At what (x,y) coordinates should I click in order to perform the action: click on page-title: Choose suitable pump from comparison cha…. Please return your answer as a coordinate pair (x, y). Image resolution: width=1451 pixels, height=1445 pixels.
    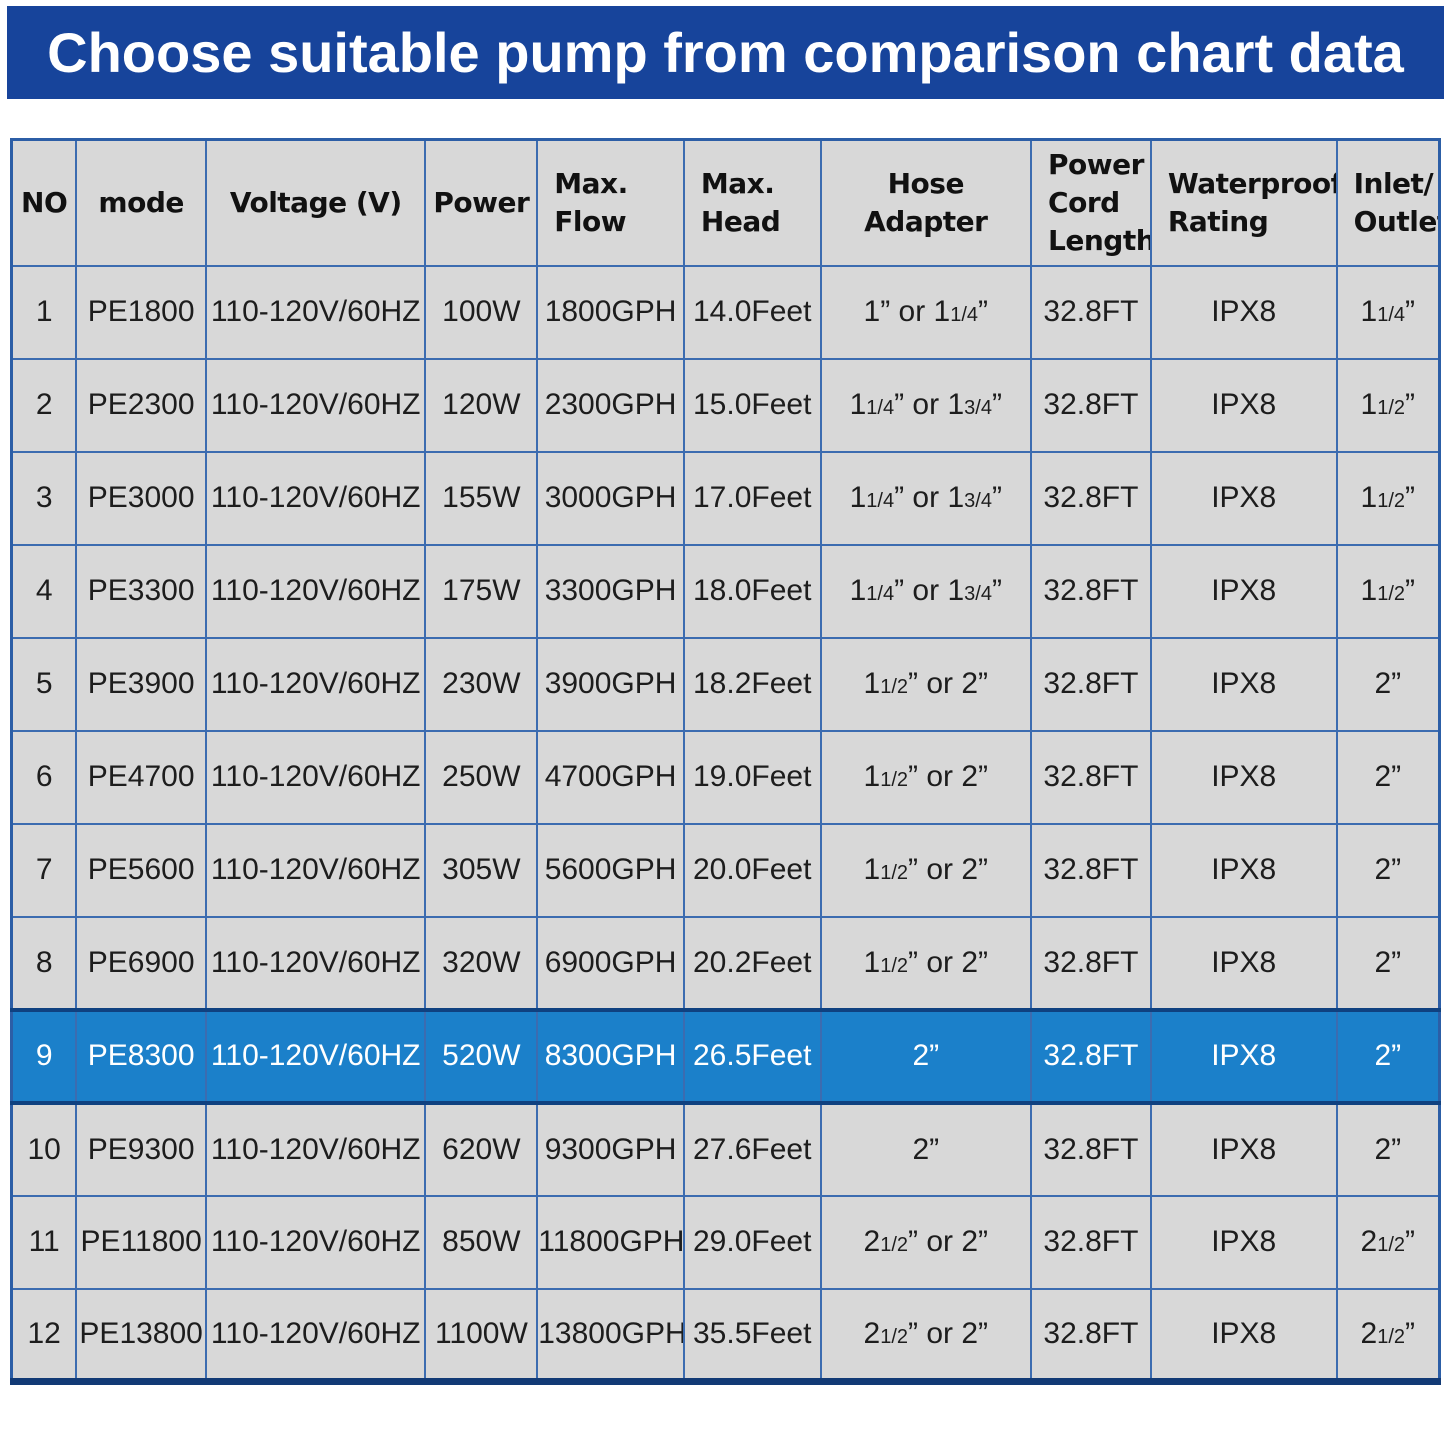
    Looking at the image, I should click on (725, 52).